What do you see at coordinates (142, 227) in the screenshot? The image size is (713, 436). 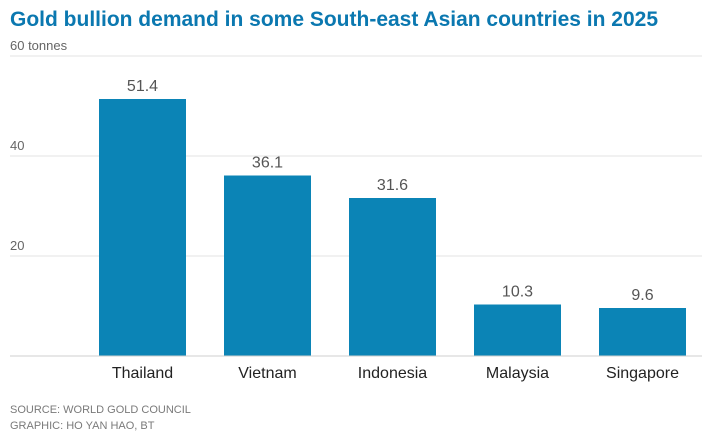 I see `bar-thailand` at bounding box center [142, 227].